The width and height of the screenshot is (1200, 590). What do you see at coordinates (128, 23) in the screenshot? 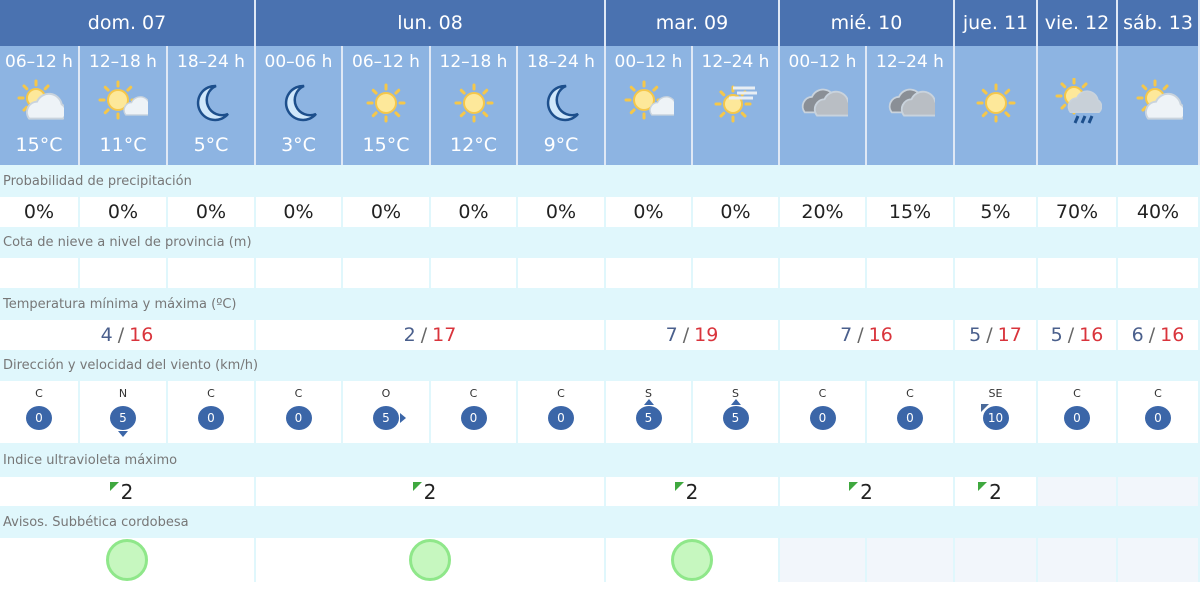
I see `day-header: dom. 07` at bounding box center [128, 23].